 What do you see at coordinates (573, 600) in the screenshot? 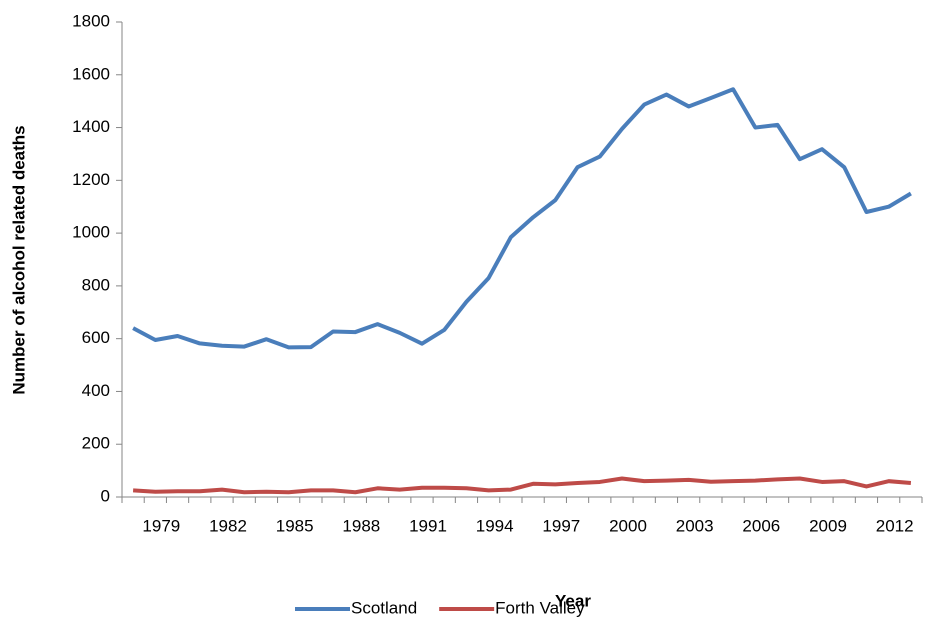
I see `x-axis-title: Year` at bounding box center [573, 600].